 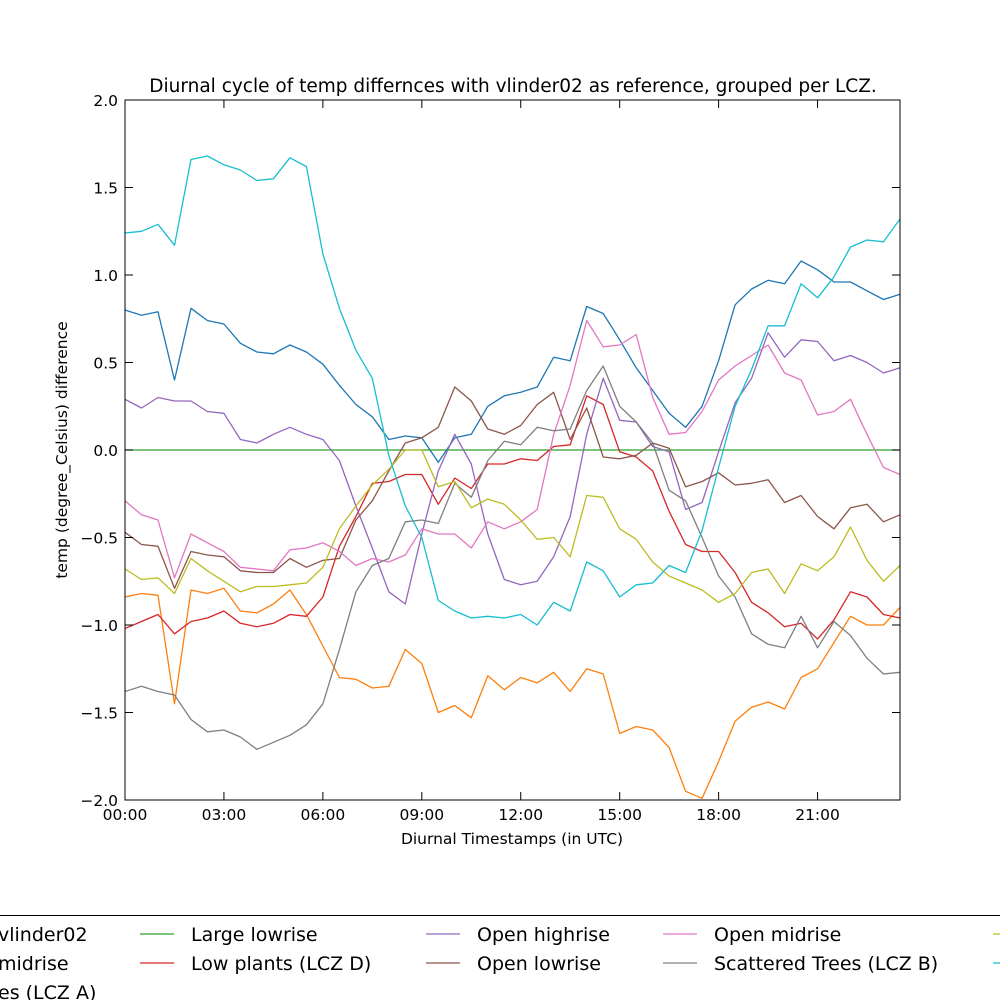 What do you see at coordinates (817, 815) in the screenshot?
I see `x-tick-label: 21:00` at bounding box center [817, 815].